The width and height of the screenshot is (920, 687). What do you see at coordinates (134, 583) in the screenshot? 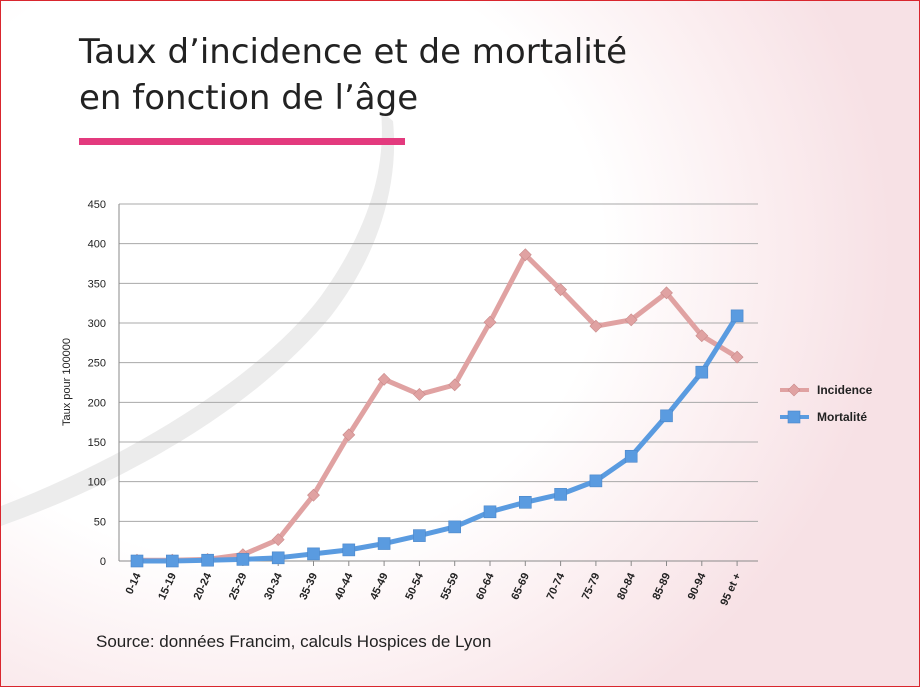
I see `x-tick-label: 0-14` at bounding box center [134, 583].